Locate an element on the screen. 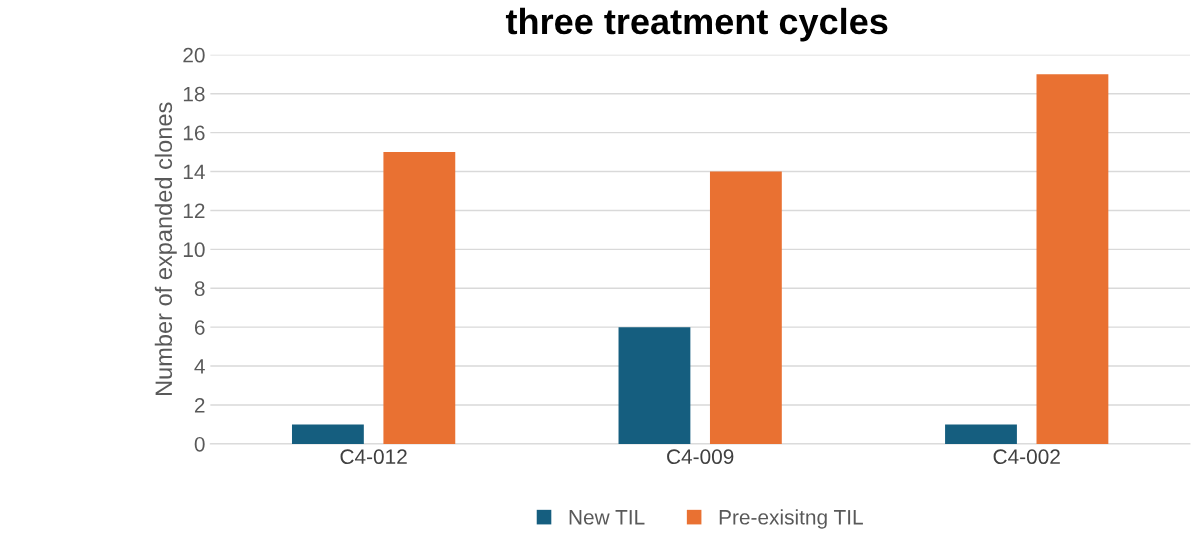  legend-label: Pre-exisitng TIL is located at coordinates (791, 519).